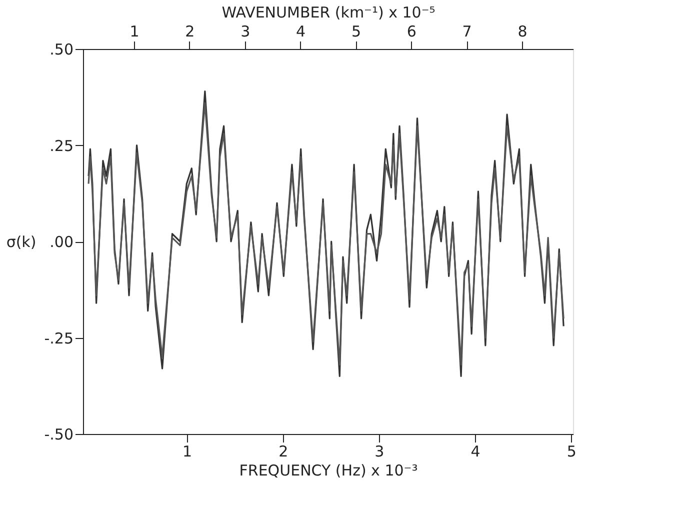  What do you see at coordinates (245, 31) in the screenshot?
I see `x-tick-label: 3` at bounding box center [245, 31].